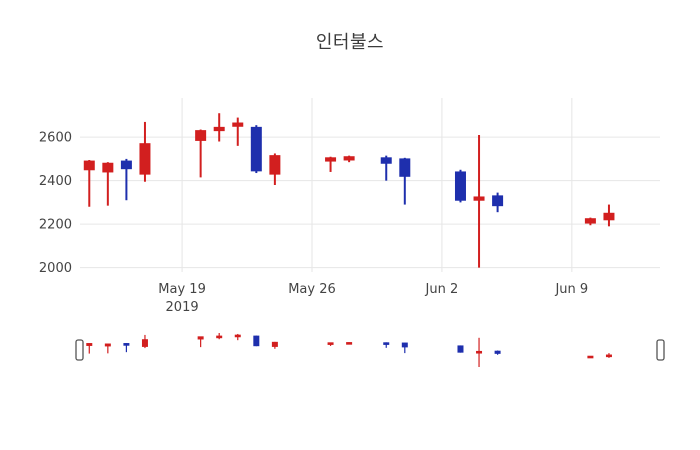  Describe the element at coordinates (350, 42) in the screenshot. I see `chart-title: 인터불스` at that location.